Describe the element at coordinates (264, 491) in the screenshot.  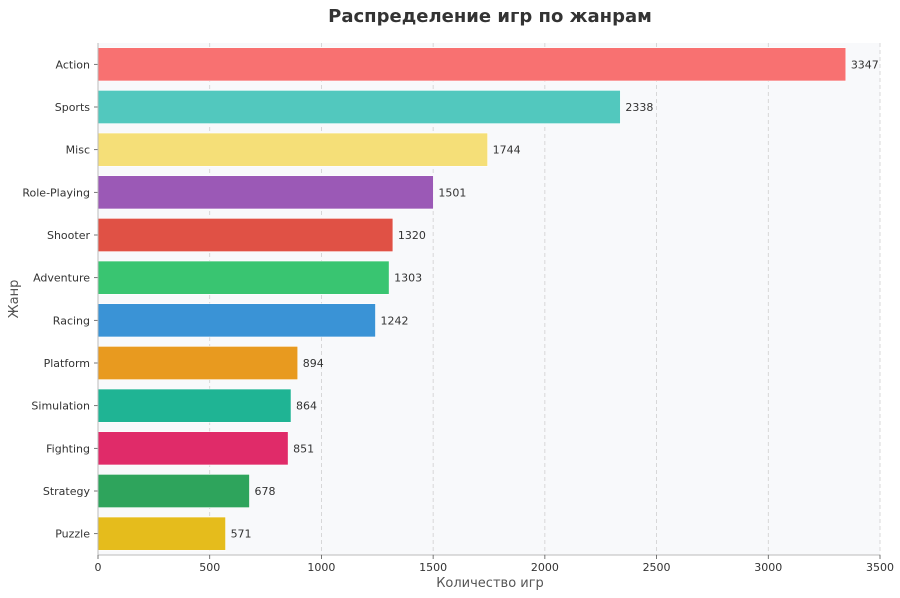
I see `bar-value-label: 678` at that location.